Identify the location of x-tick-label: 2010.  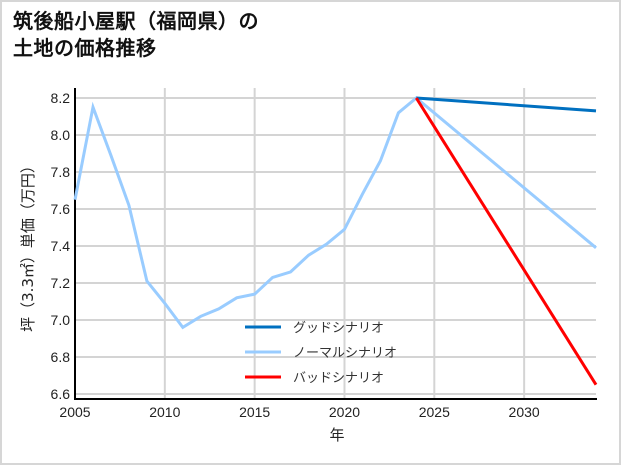
(164, 412).